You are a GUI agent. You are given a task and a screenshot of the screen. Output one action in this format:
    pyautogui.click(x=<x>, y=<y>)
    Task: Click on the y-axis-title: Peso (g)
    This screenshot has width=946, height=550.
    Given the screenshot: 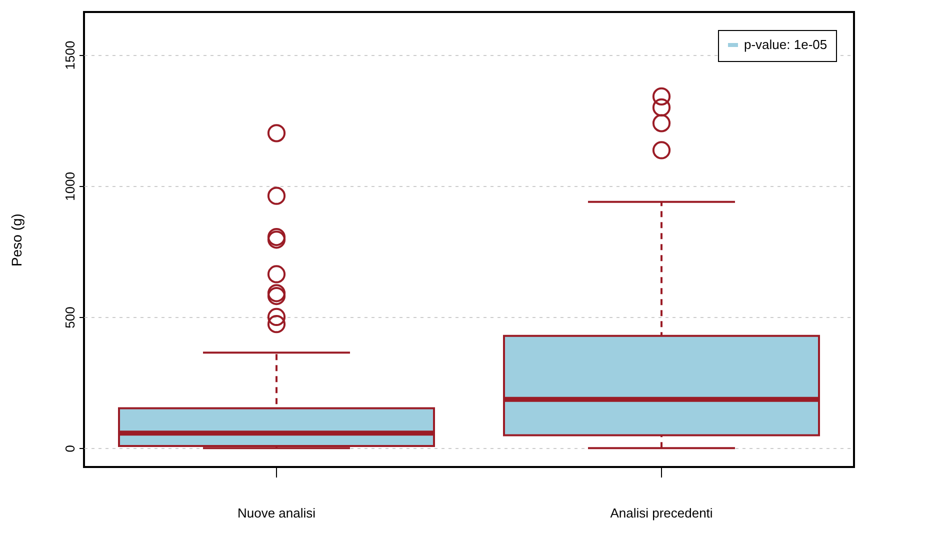 What is the action you would take?
    pyautogui.click(x=16, y=240)
    